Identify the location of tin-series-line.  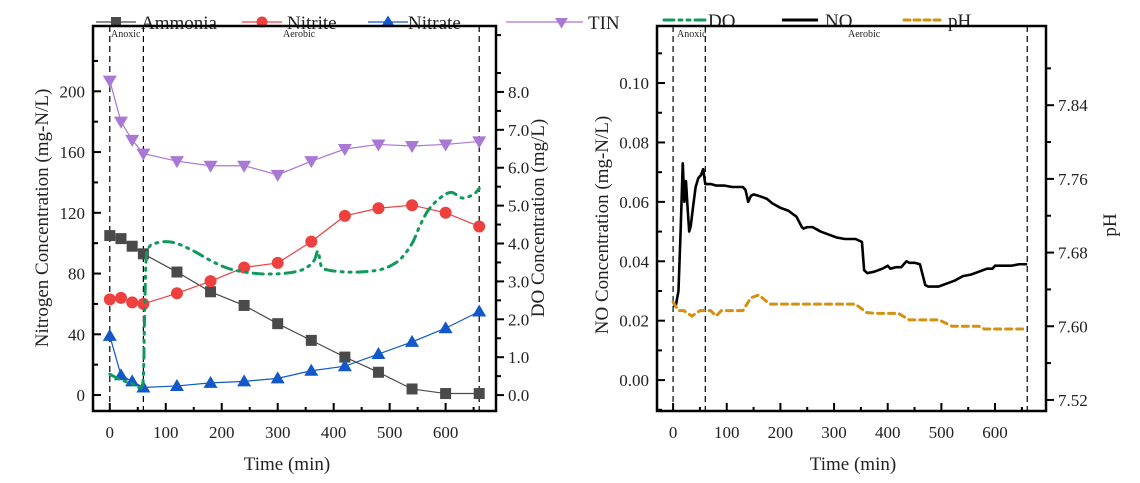
(294, 128).